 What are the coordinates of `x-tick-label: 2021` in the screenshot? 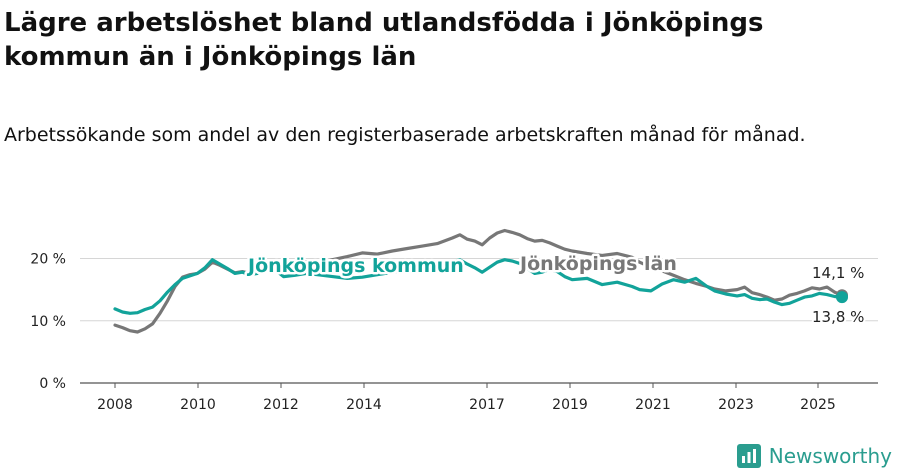 It's located at (653, 405).